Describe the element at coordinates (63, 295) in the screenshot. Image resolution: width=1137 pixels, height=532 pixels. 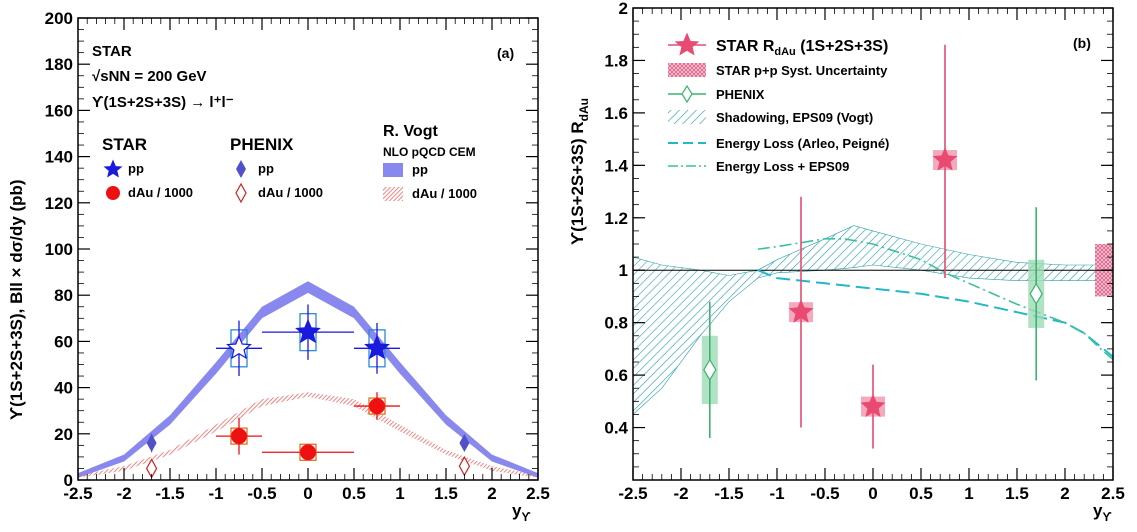
I see `y-tick-label: 80` at that location.